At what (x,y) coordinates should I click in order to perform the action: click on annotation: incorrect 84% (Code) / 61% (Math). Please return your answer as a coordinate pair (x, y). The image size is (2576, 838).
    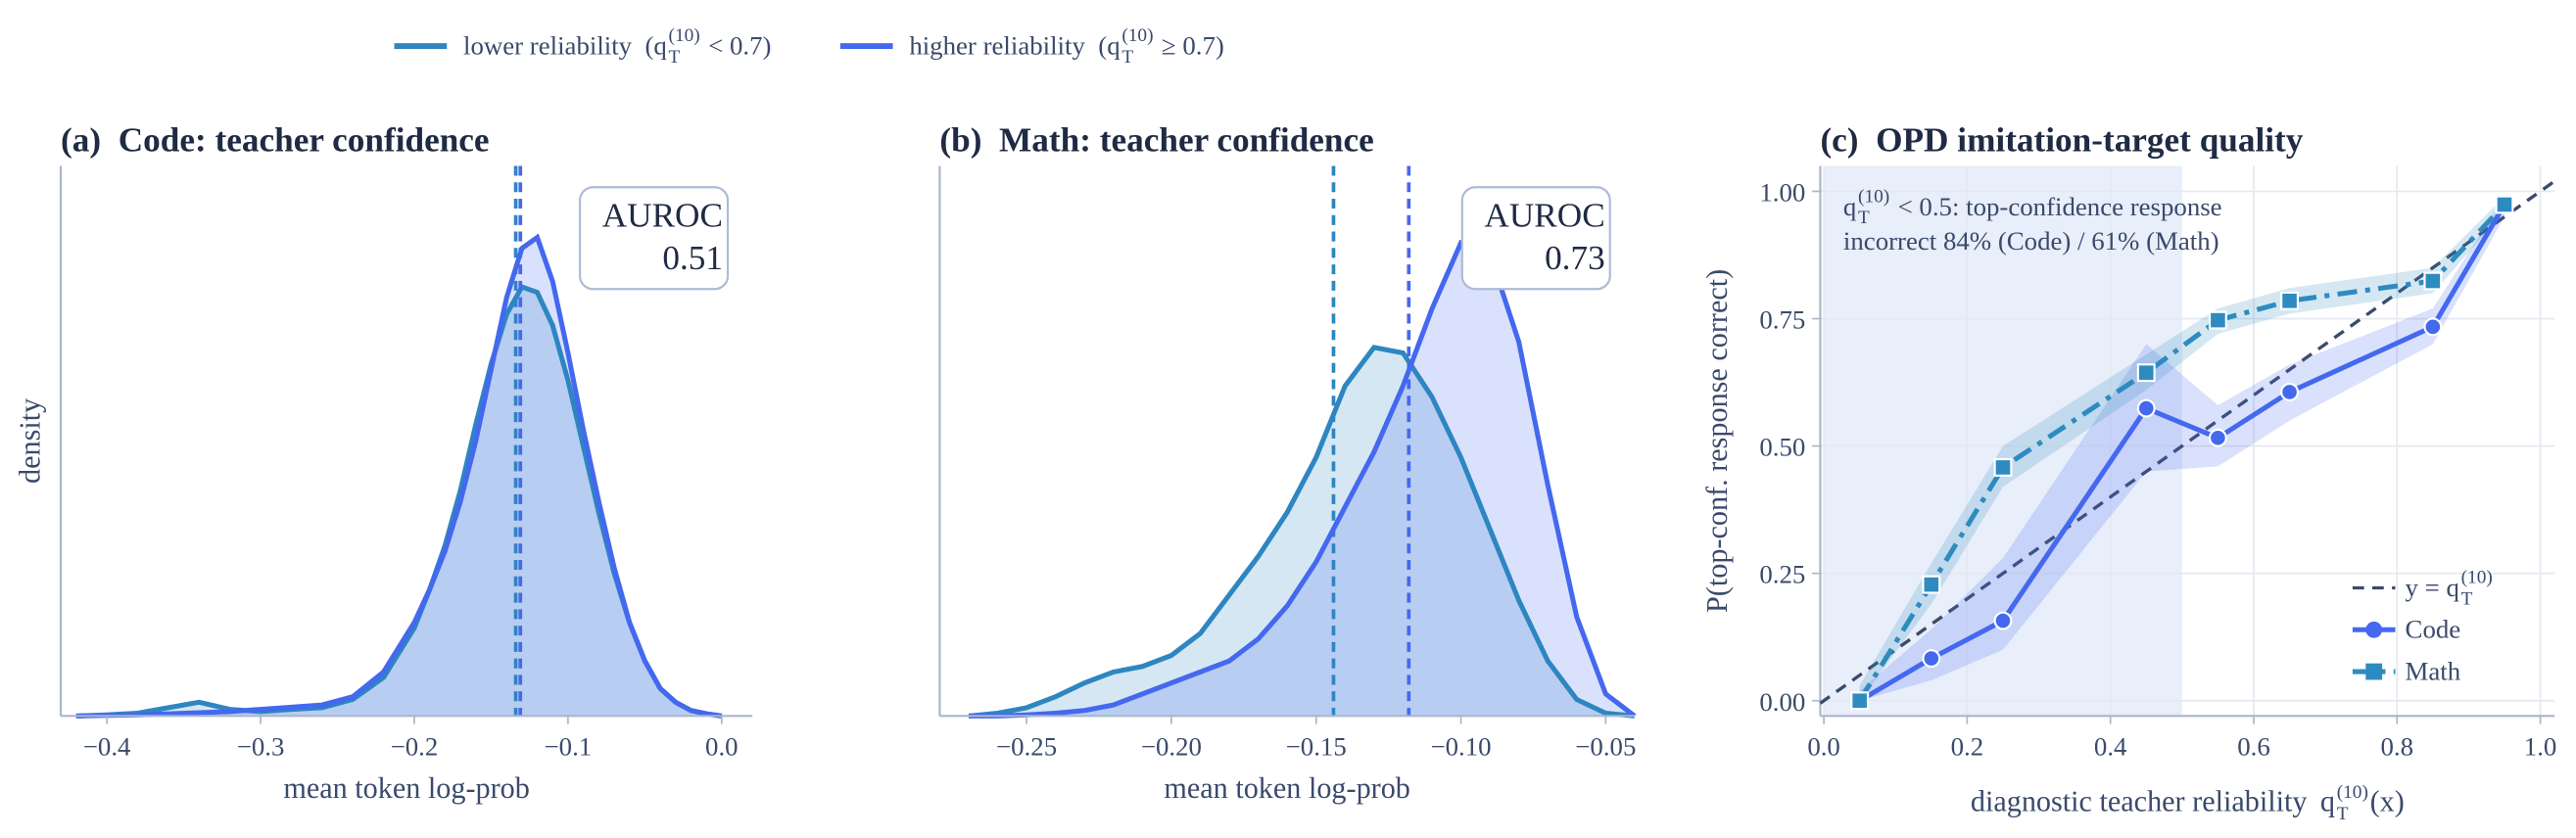
    Looking at the image, I should click on (2031, 241).